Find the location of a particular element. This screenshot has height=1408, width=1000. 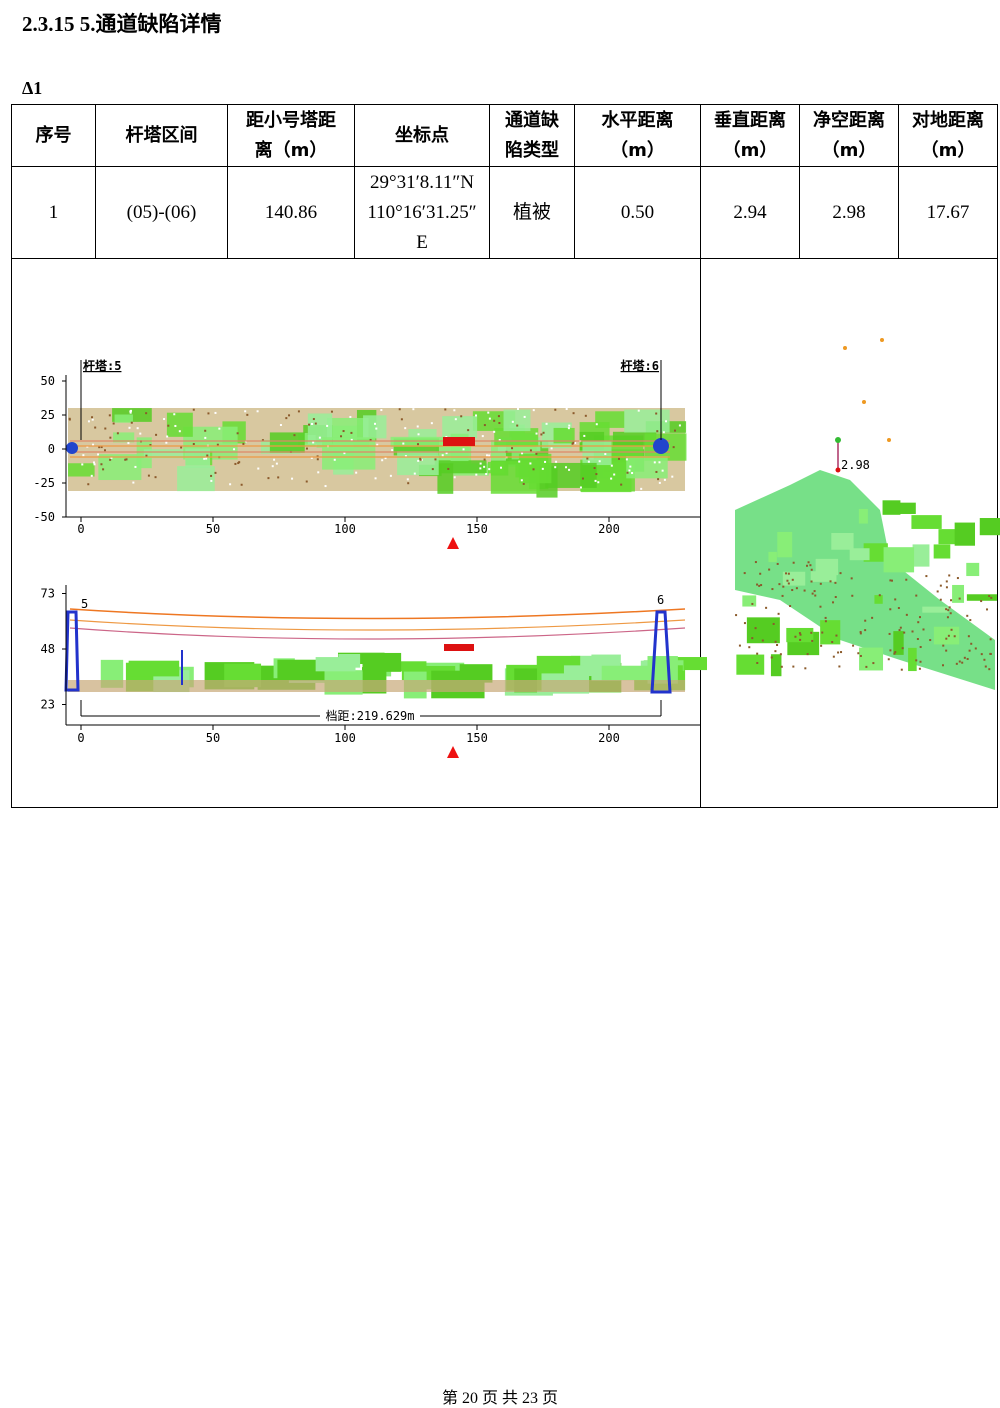

column-header: 净空距离（m） is located at coordinates (849, 135).